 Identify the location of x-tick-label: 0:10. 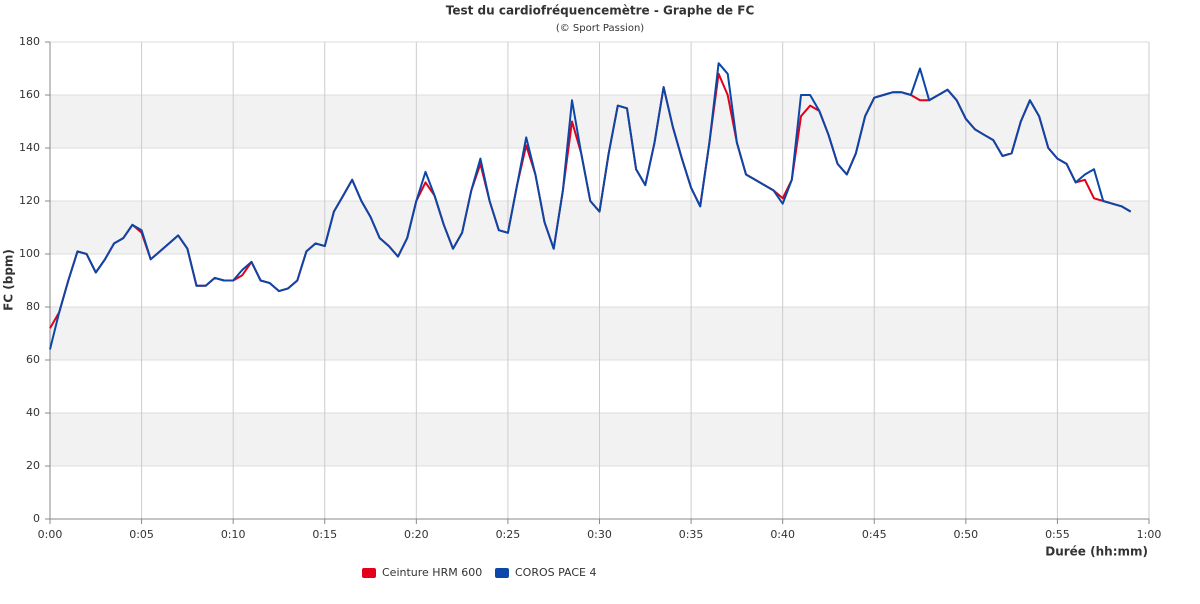
(233, 534).